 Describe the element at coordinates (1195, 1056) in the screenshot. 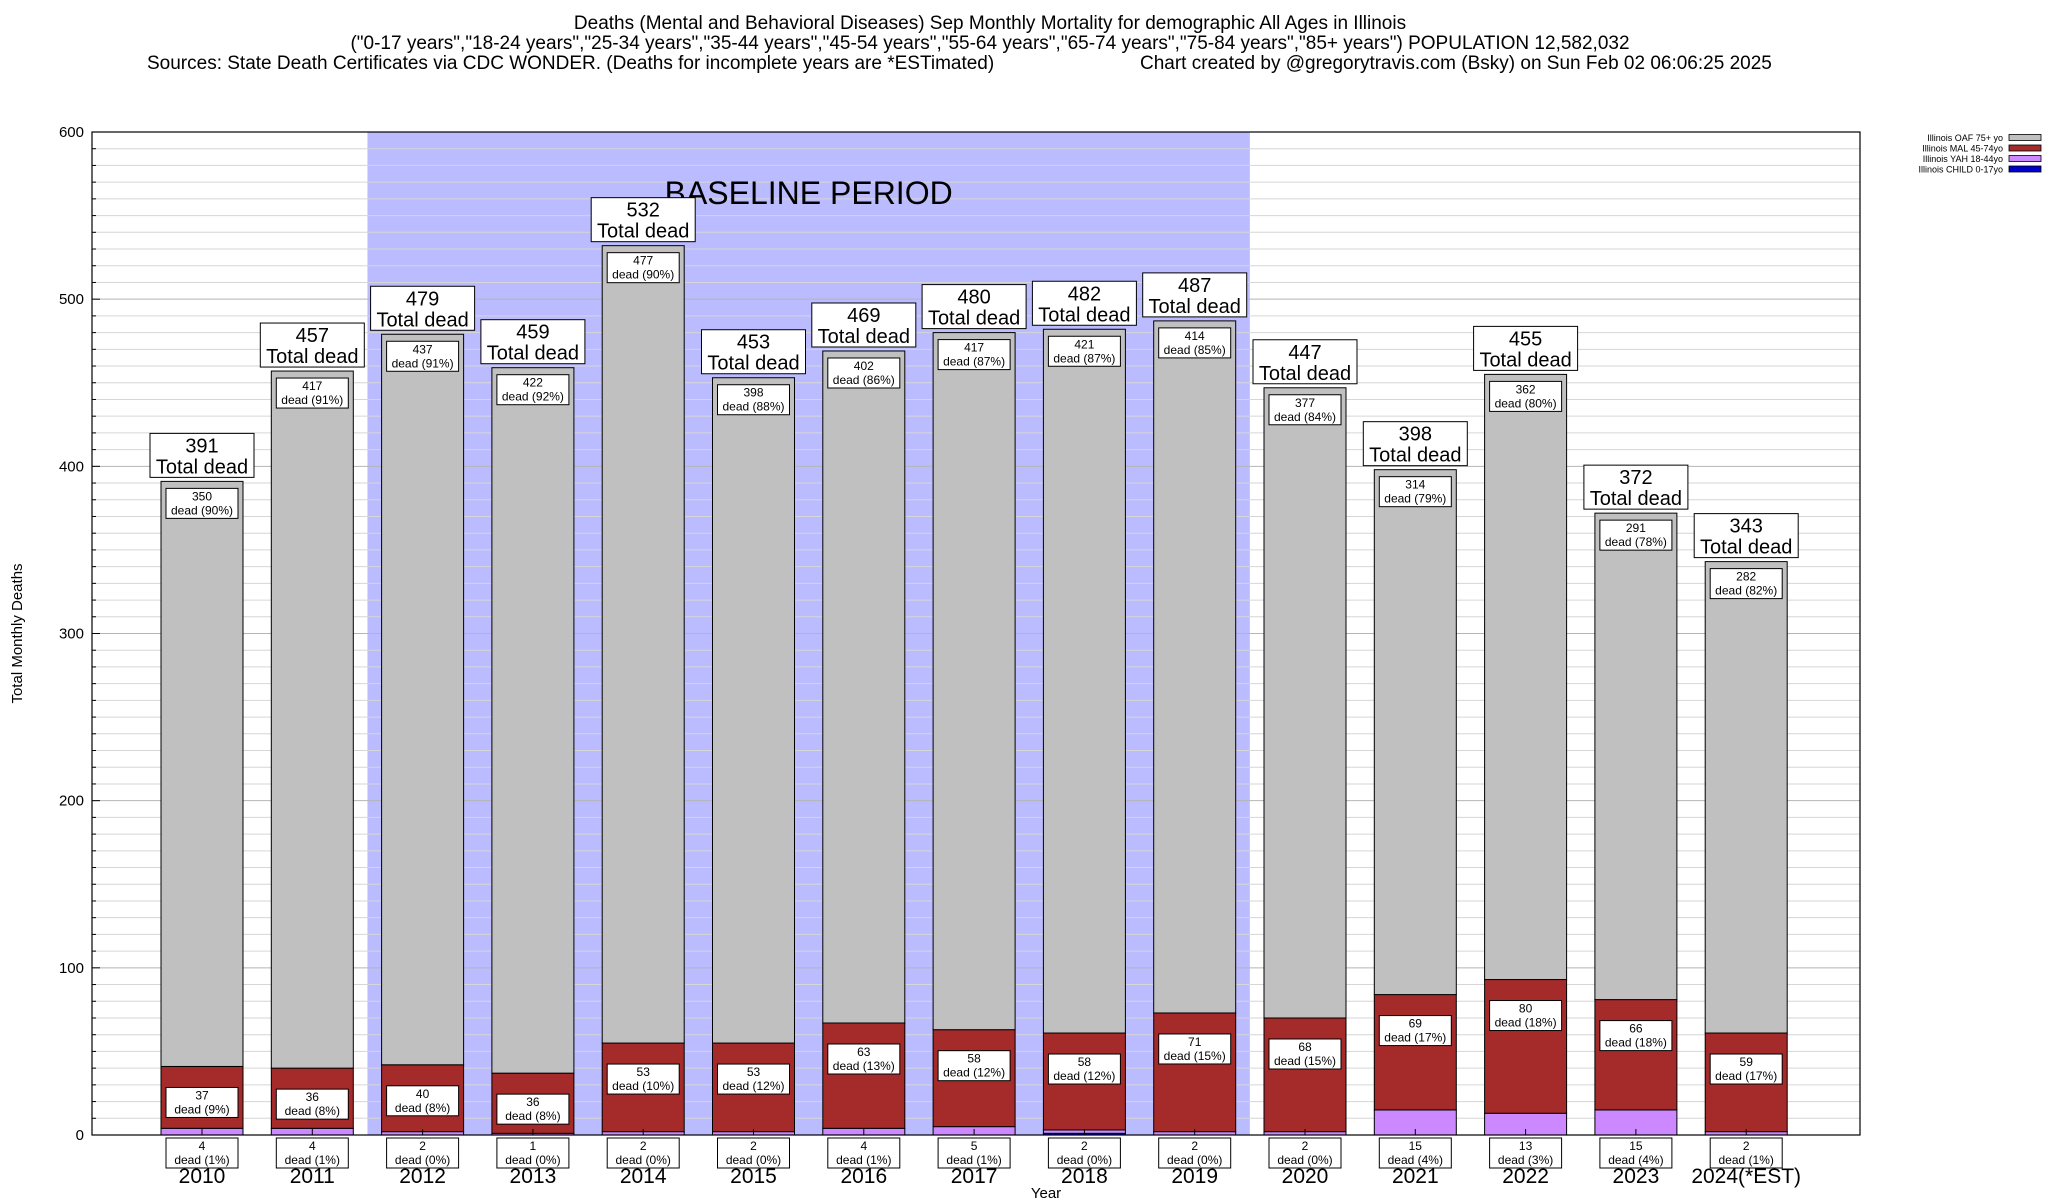

I see `segment-label-percent: dead (15%)` at that location.